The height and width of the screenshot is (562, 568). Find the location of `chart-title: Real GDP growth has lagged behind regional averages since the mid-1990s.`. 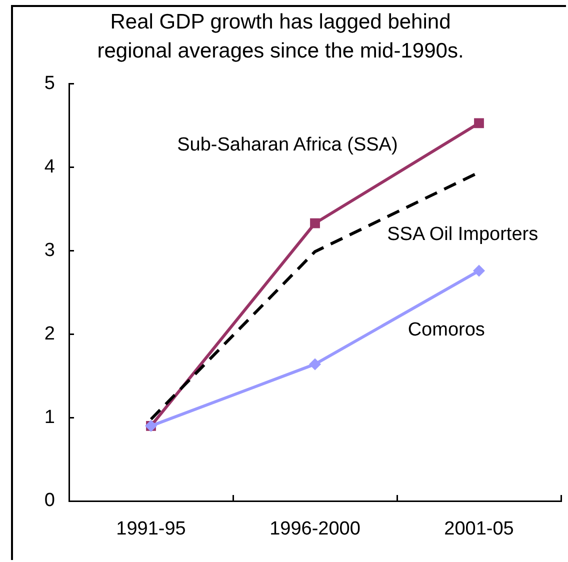

chart-title: Real GDP growth has lagged behind regional averages since the mid-1990s. is located at coordinates (280, 36).